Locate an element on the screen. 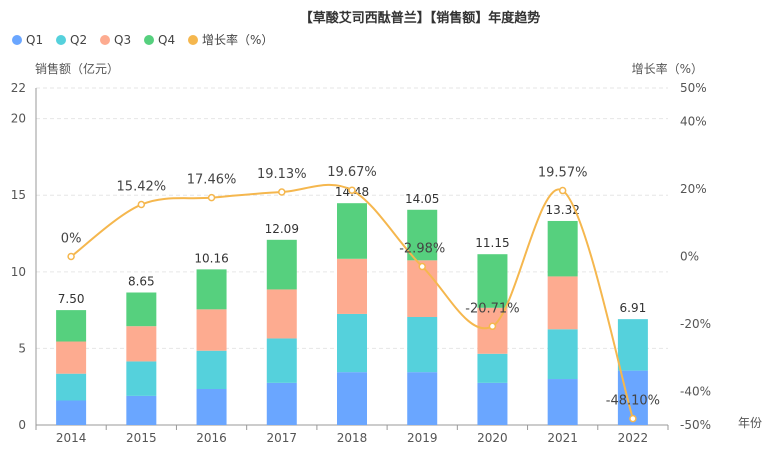 This screenshot has width=771, height=452. legend-label-q2: Q2 is located at coordinates (78, 40).